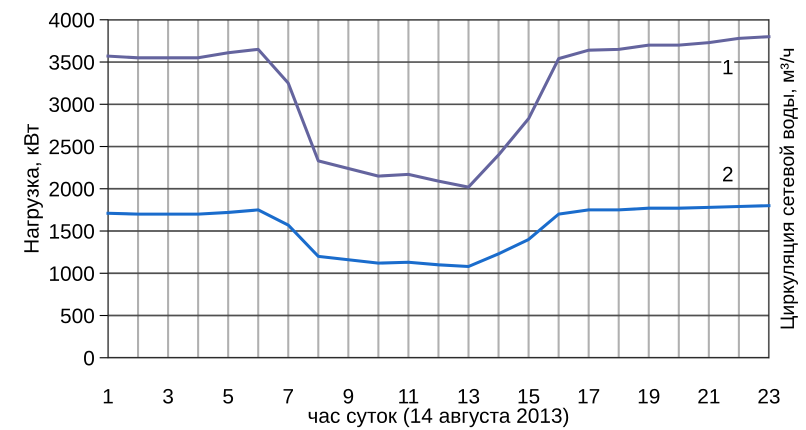 The image size is (806, 430). What do you see at coordinates (408, 396) in the screenshot?
I see `x-tick-label: 11` at bounding box center [408, 396].